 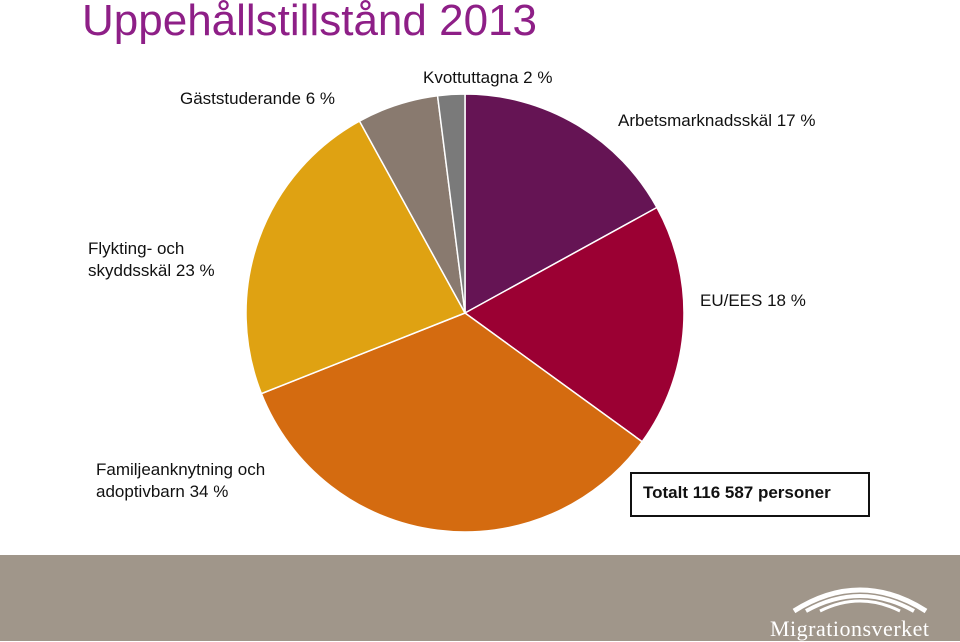 What do you see at coordinates (181, 469) in the screenshot?
I see `label-familjeanknytning-line1: Familjeanknytning och` at bounding box center [181, 469].